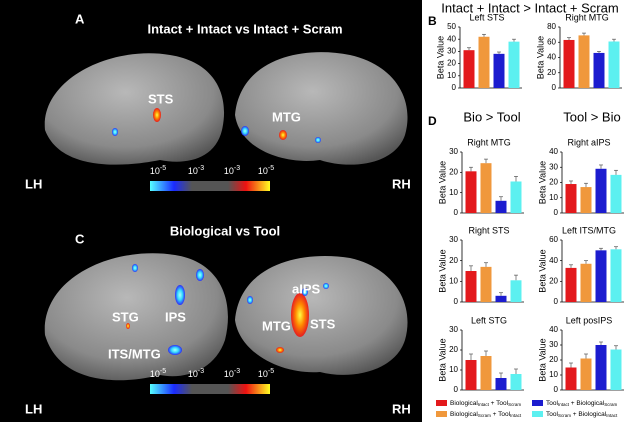  I want to click on y-tick-label: 60, so click(551, 41).